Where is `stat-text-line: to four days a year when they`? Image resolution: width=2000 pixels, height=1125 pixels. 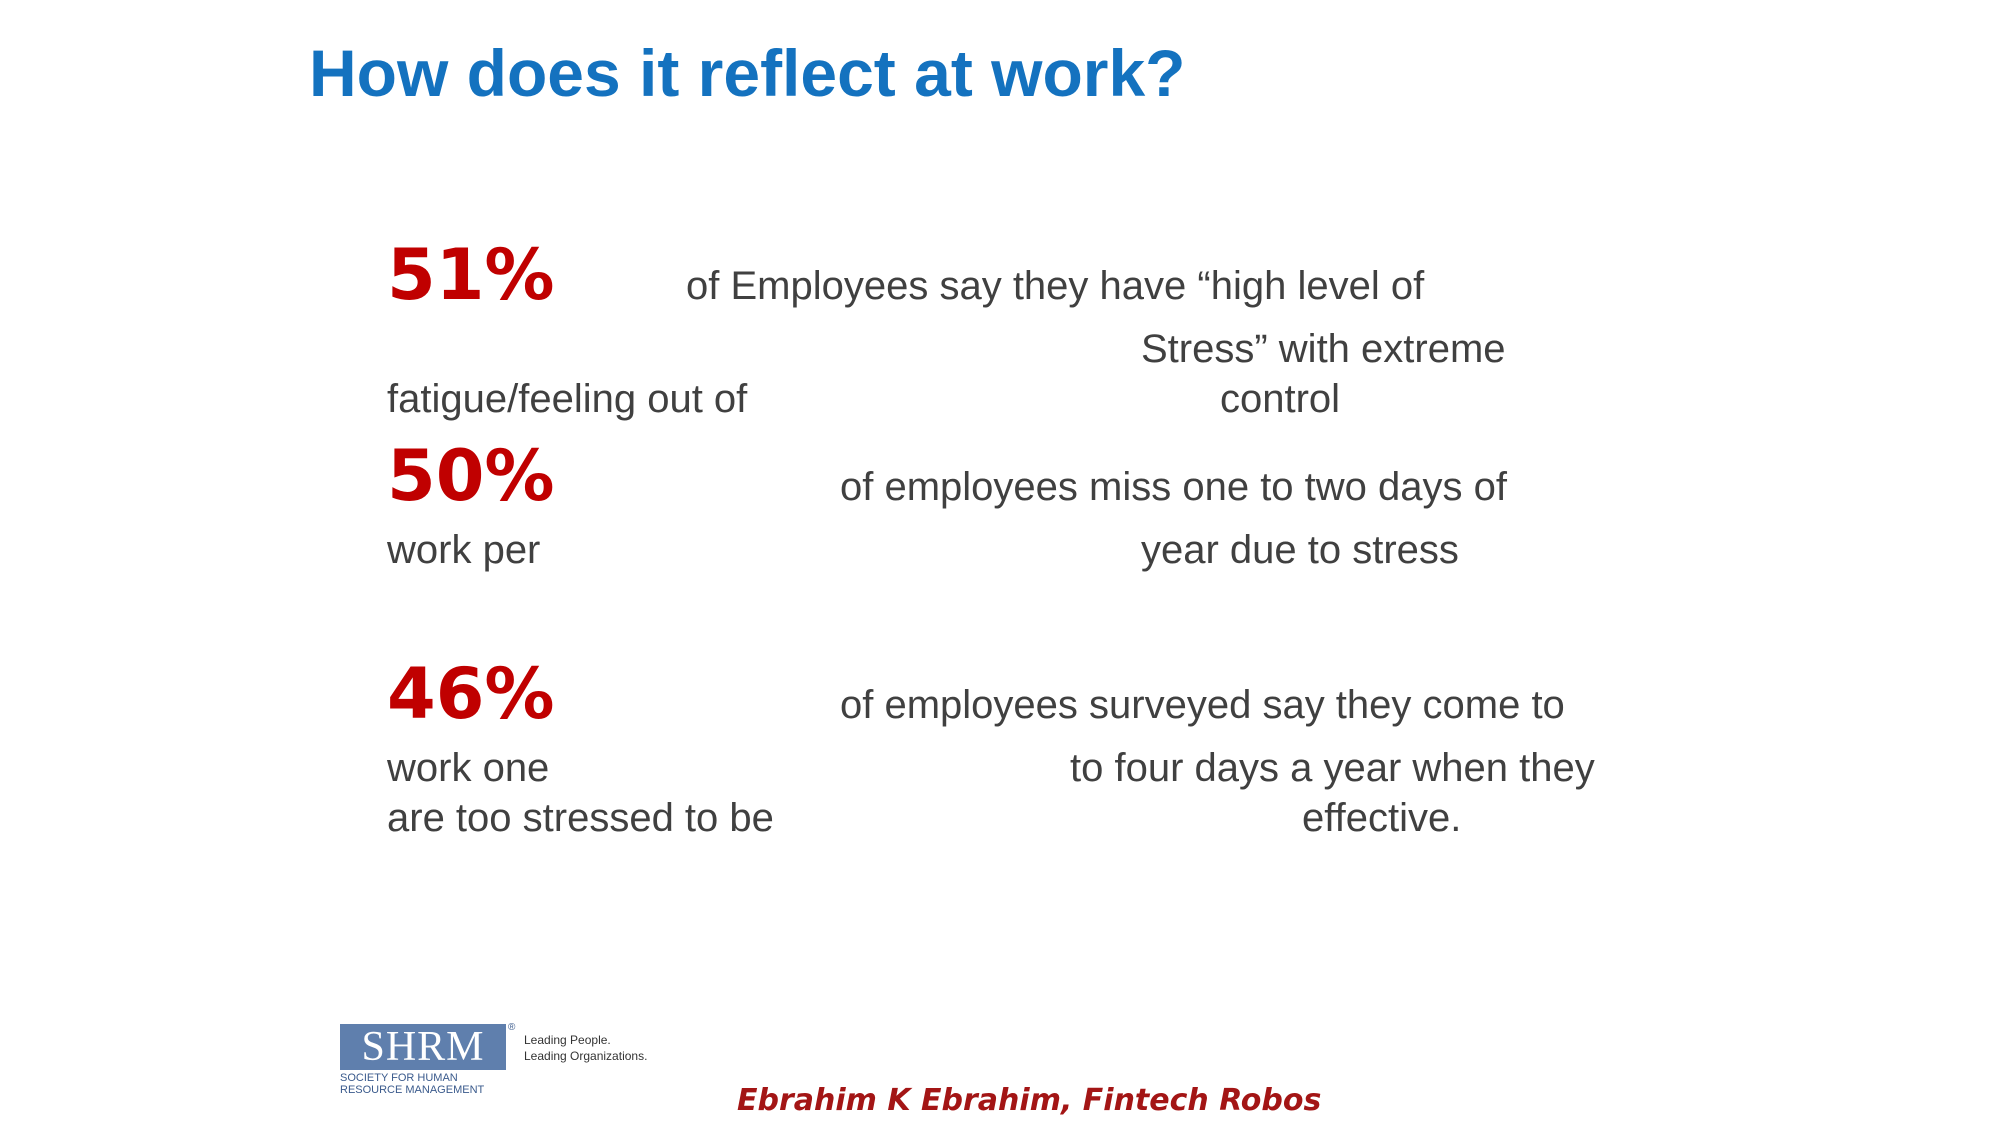
stat-text-line: to four days a year when they is located at coordinates (1332, 768).